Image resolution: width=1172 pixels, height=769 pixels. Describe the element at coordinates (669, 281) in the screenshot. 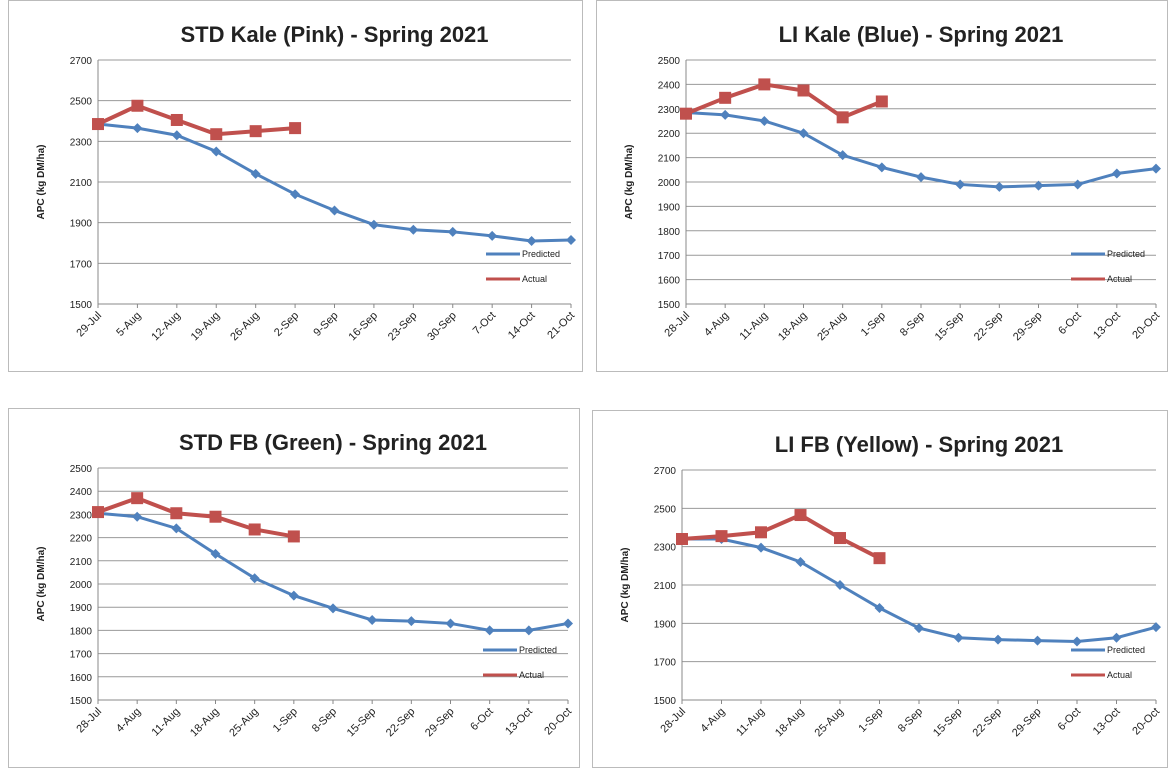

I see `y-tick-label: 1600` at that location.